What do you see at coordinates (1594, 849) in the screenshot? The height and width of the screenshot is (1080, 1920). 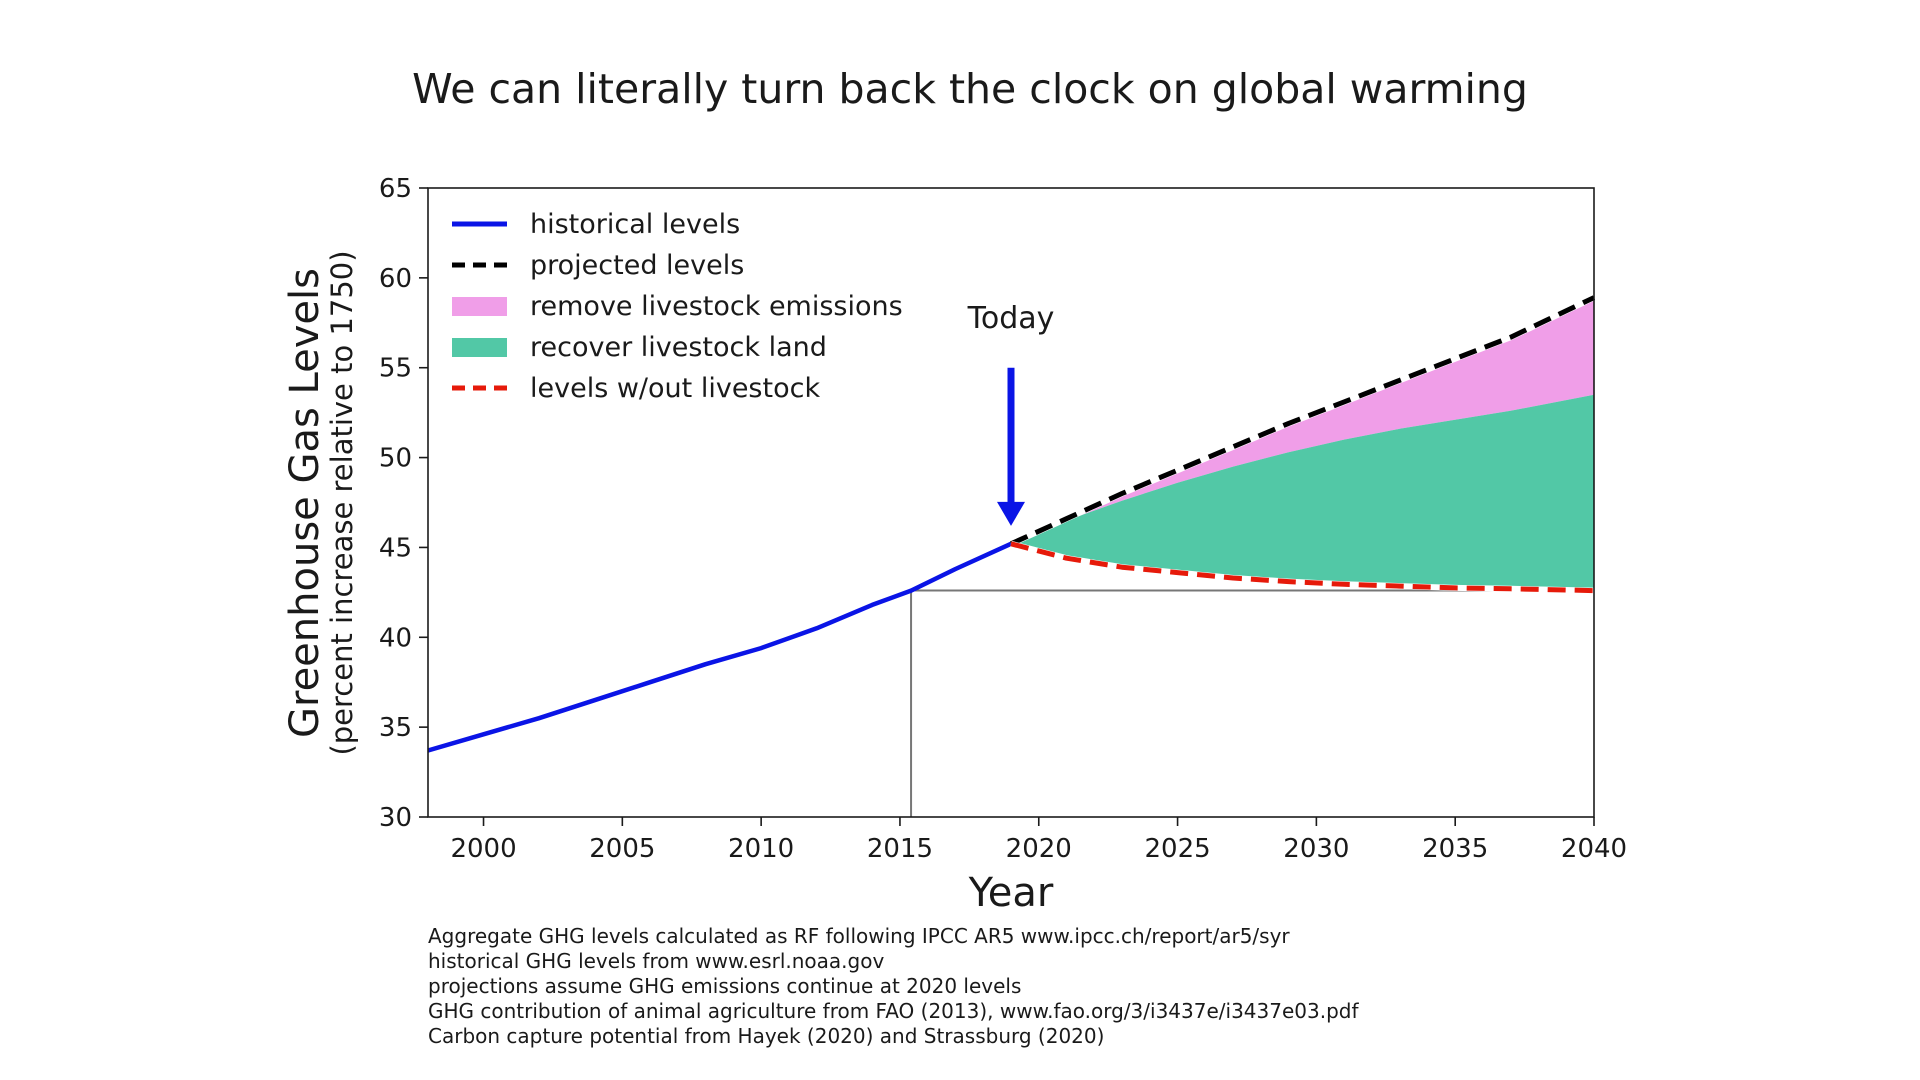 I see `x-tick-label: 2040` at bounding box center [1594, 849].